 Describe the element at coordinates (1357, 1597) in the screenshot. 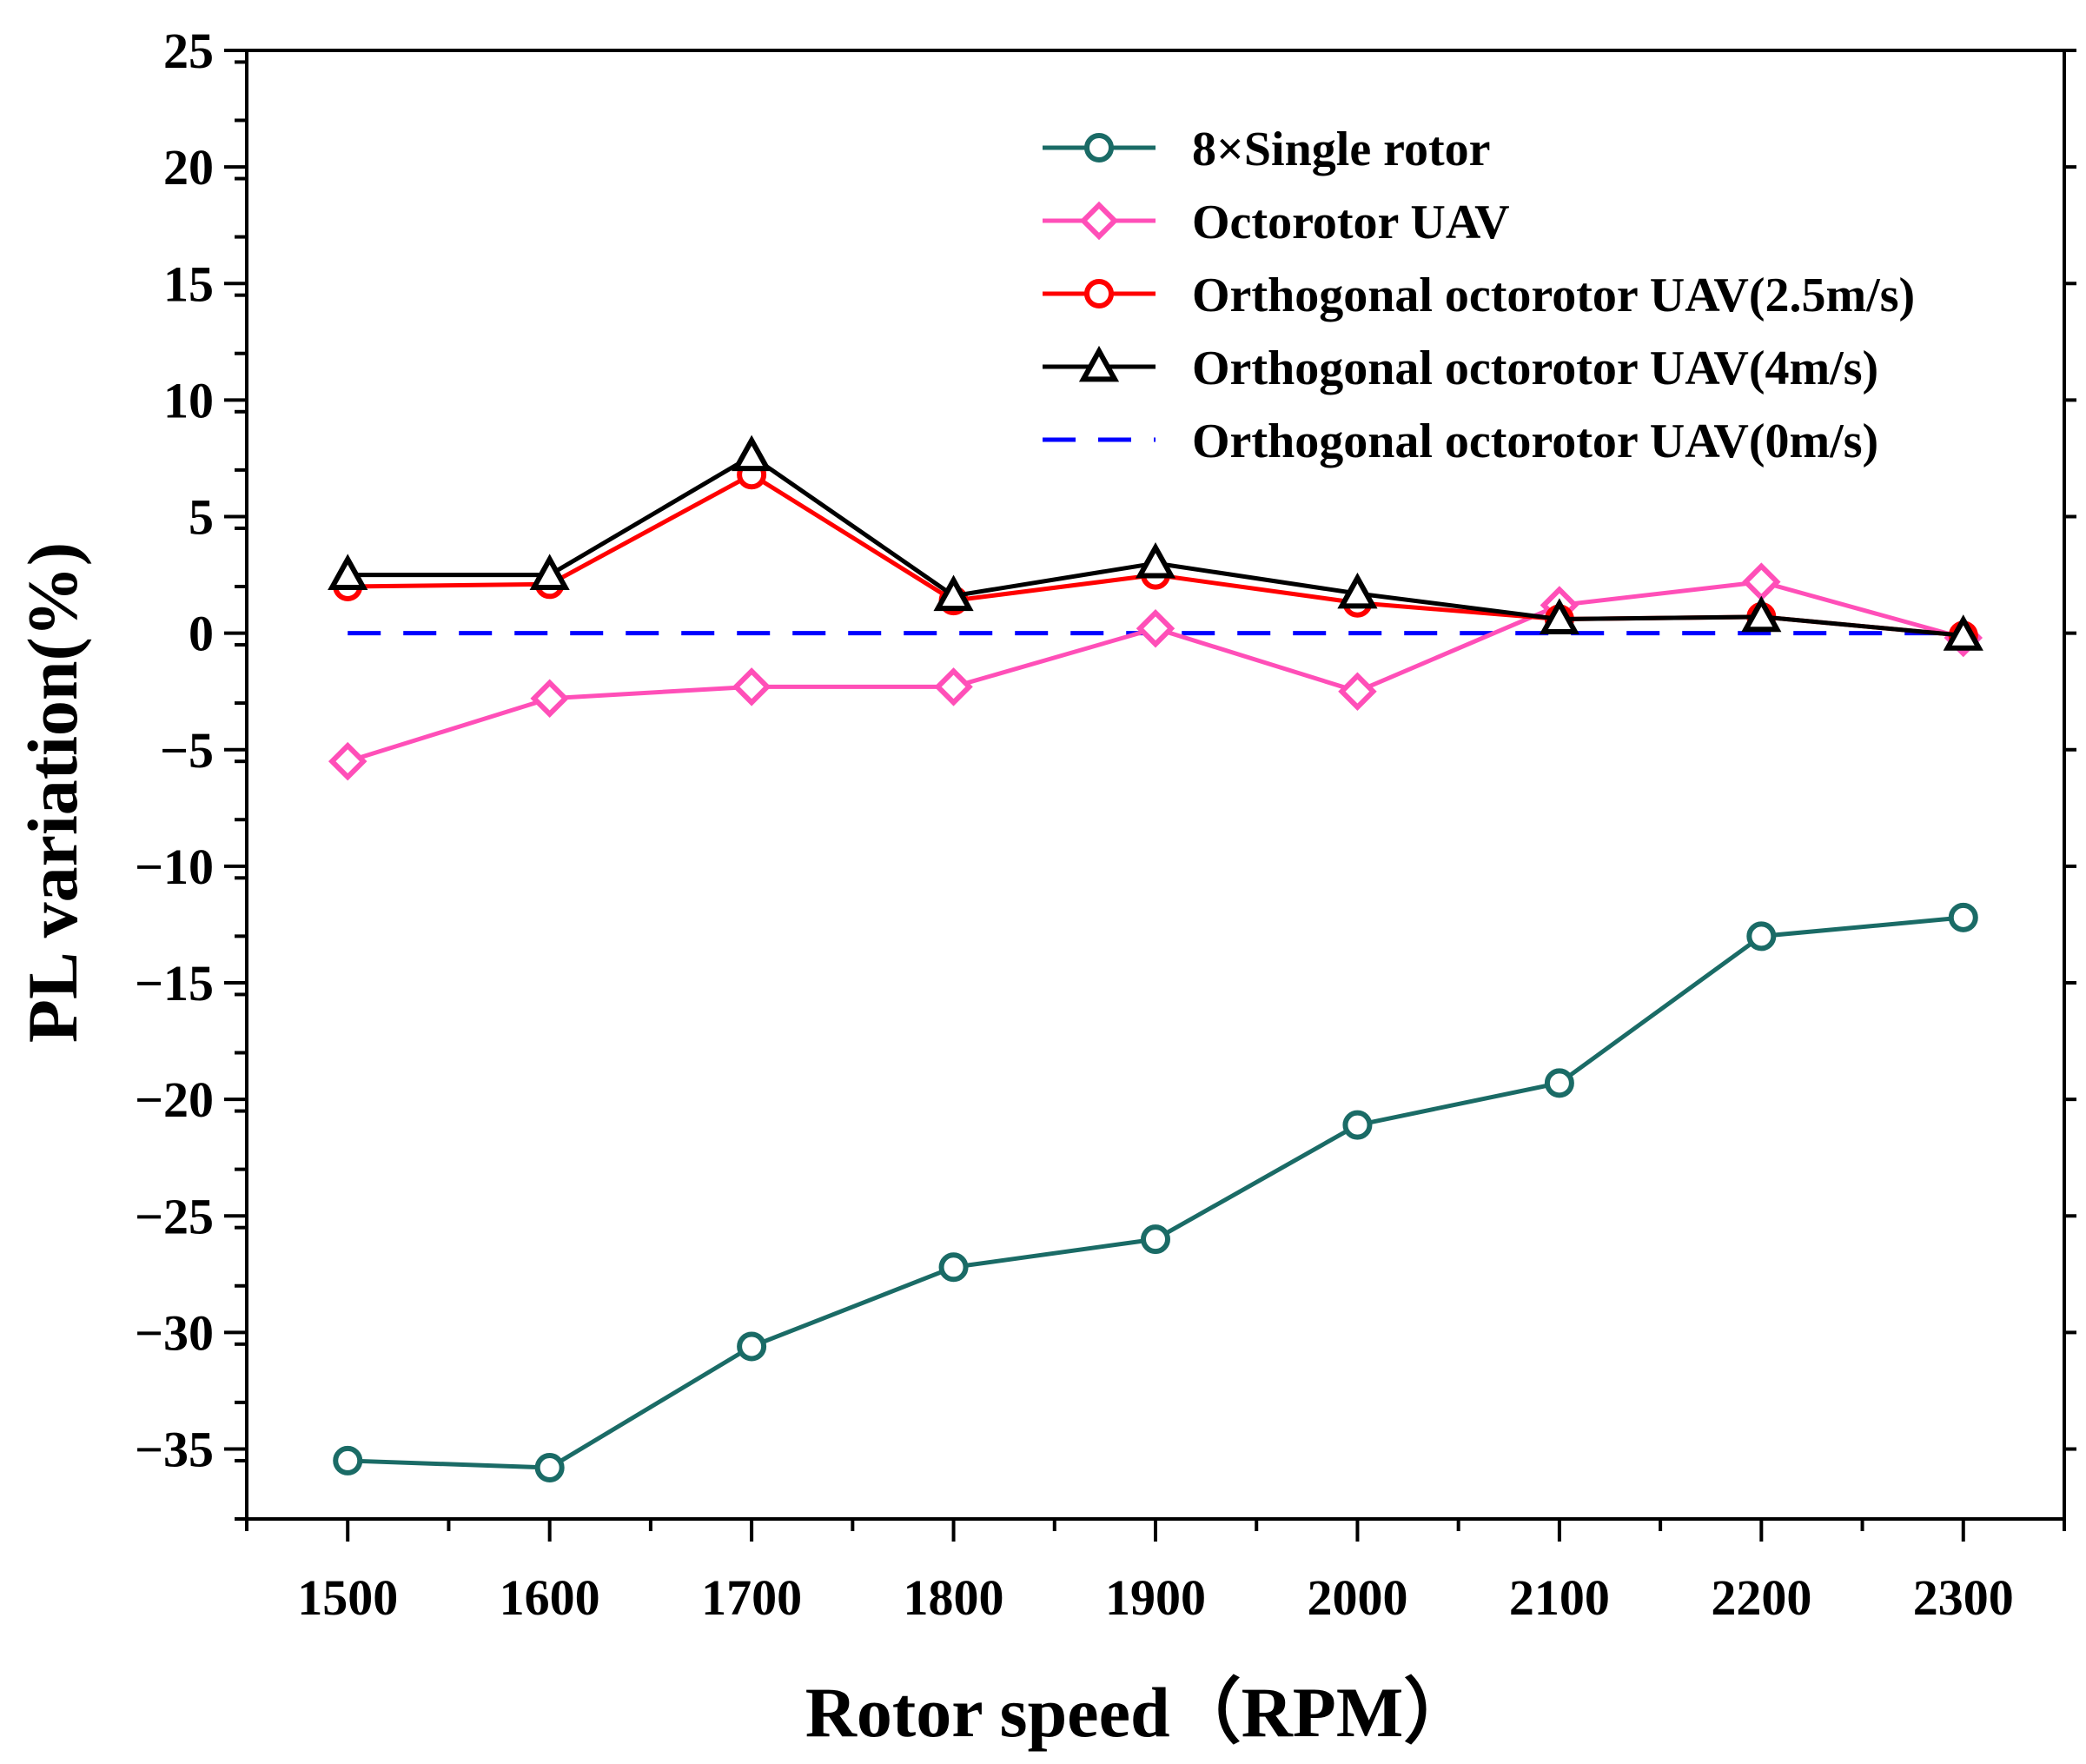

I see `x-tick-label: 2000` at that location.